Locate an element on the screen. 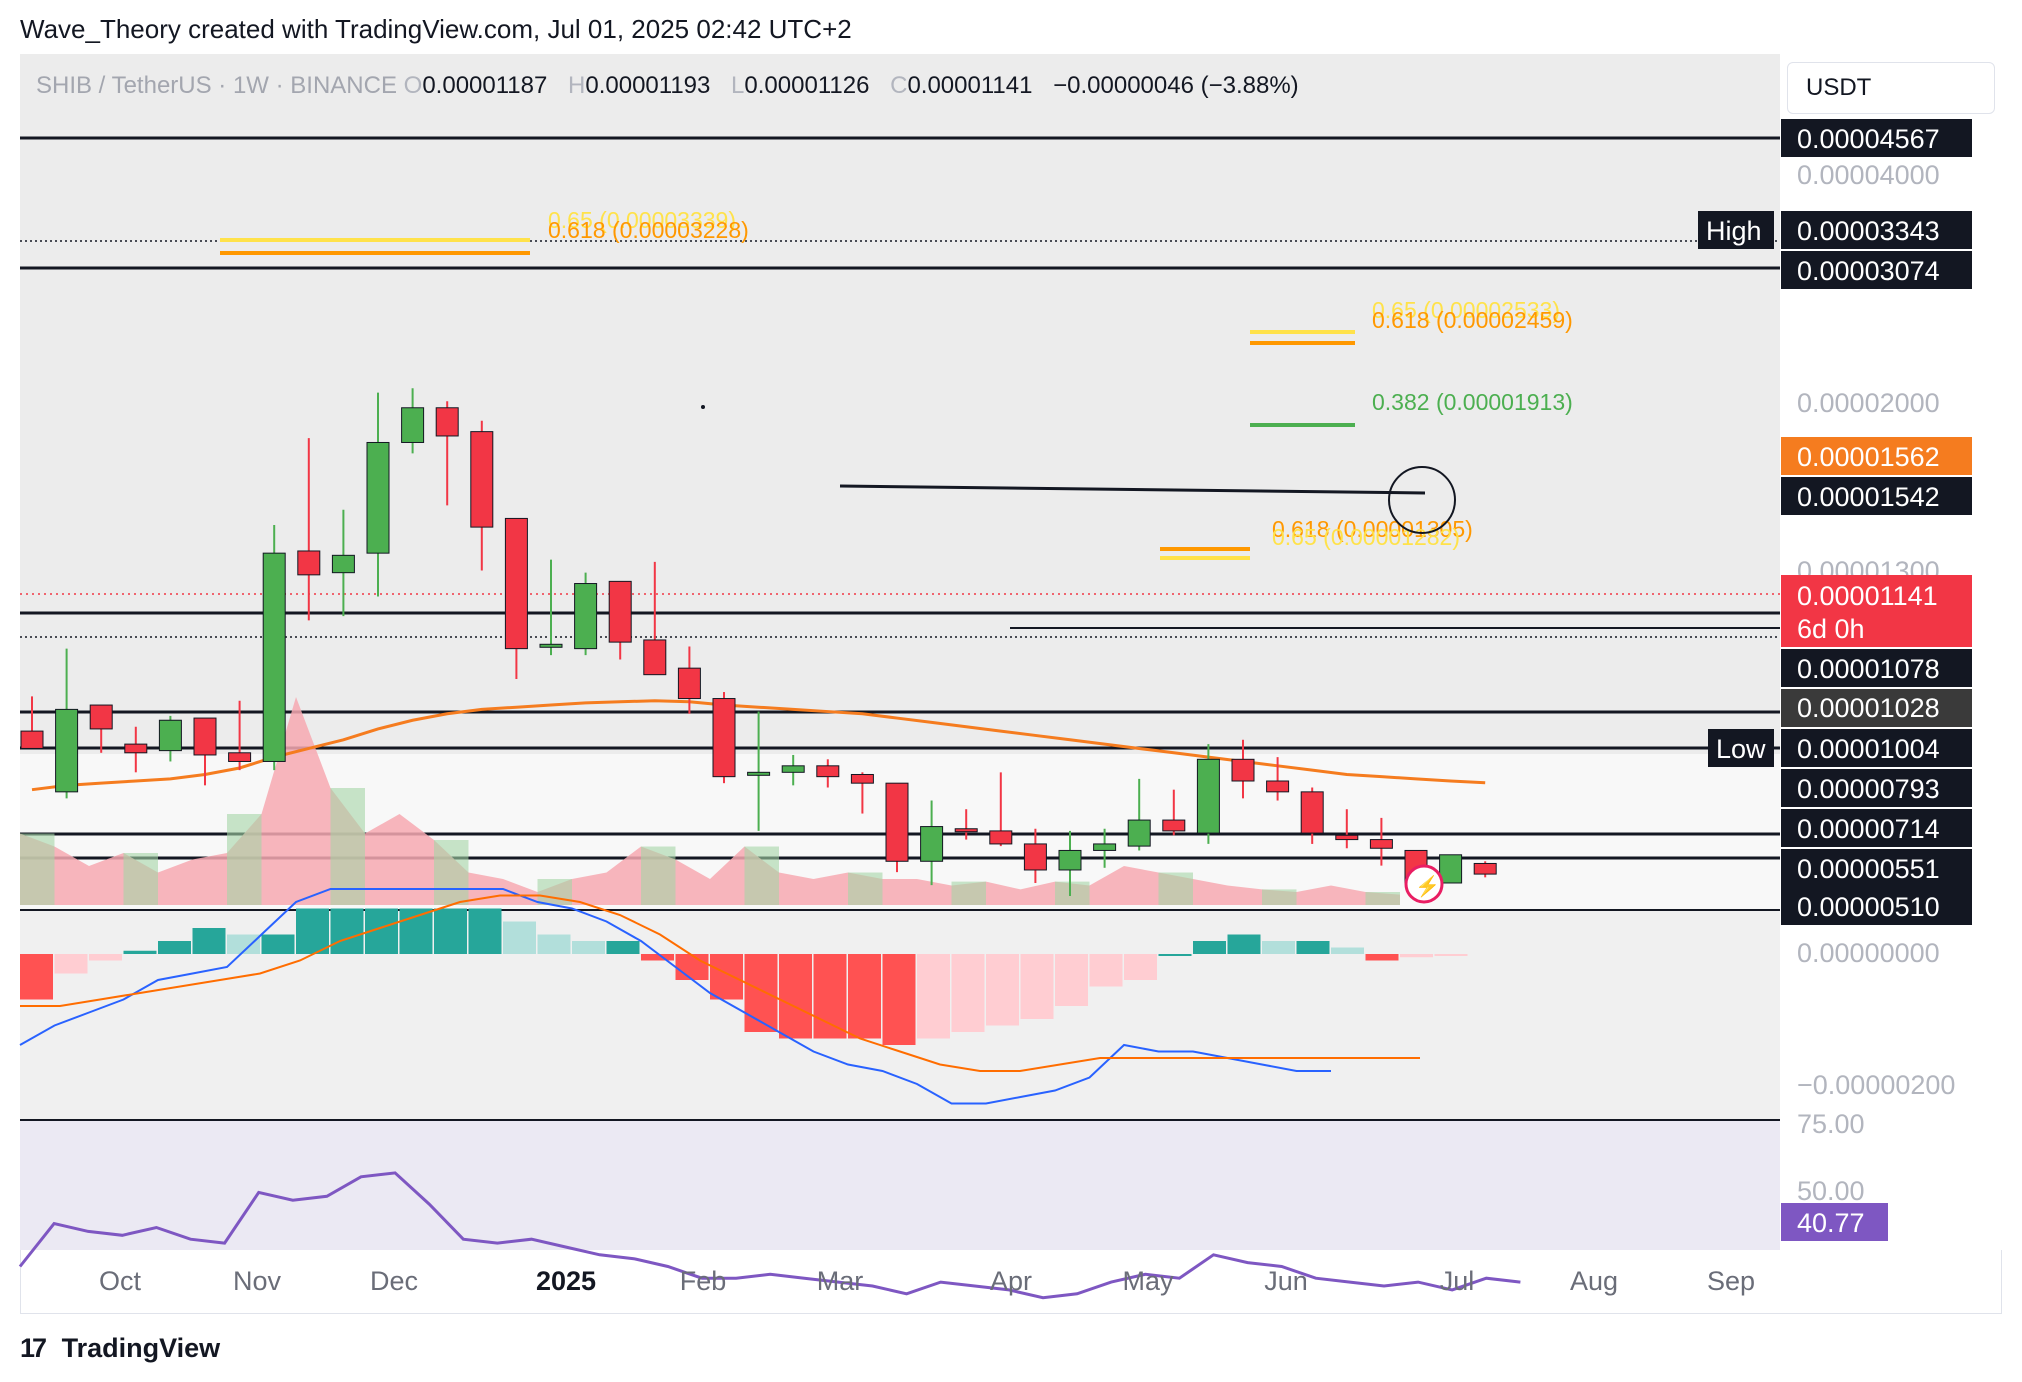 This screenshot has width=2022, height=1382. last-price-label: 0.00001141 is located at coordinates (1867, 596).